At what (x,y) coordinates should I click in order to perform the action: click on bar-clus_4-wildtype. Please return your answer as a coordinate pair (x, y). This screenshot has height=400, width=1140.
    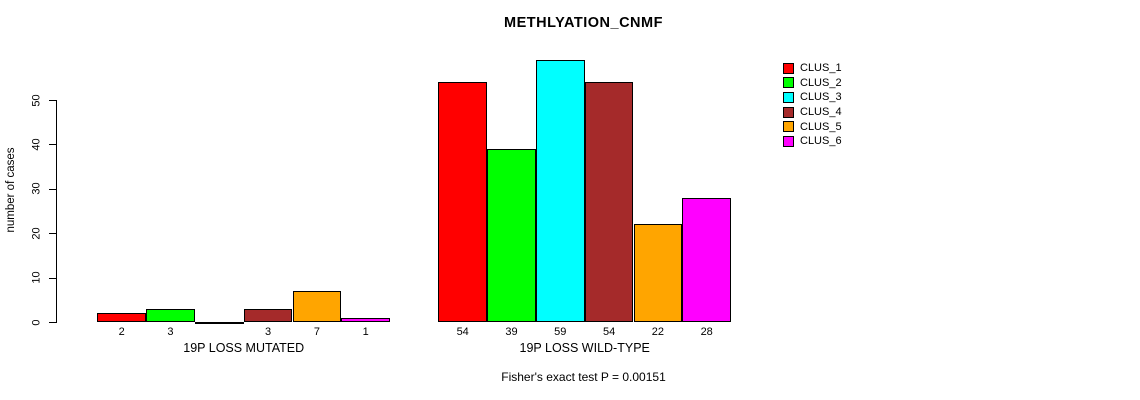
    Looking at the image, I should click on (609, 202).